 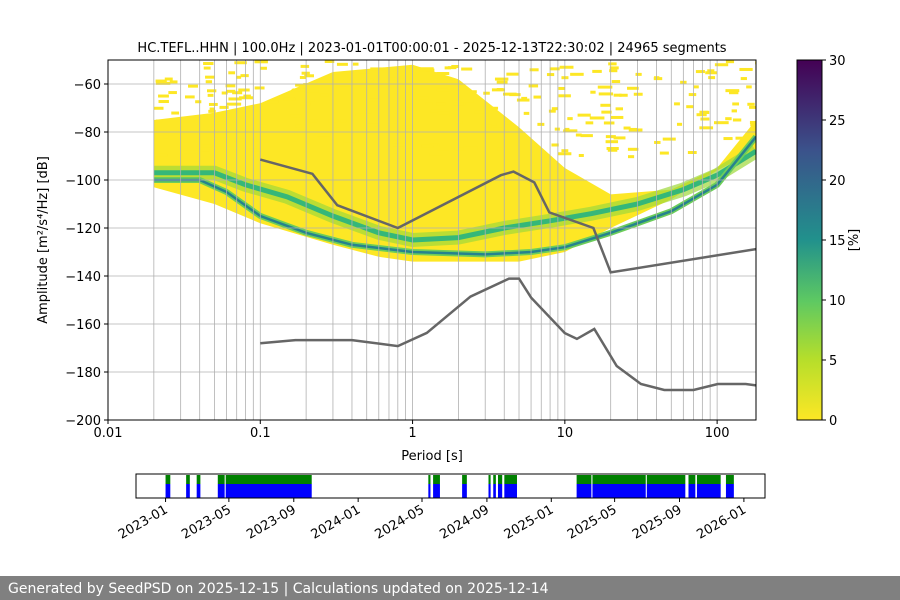 I want to click on x-tick-label: 0.1, so click(x=260, y=433).